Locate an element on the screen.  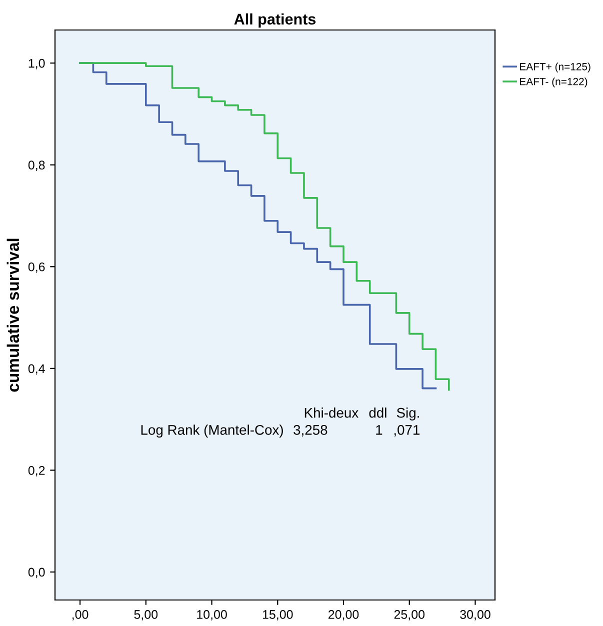
annotation: 1 is located at coordinates (379, 430).